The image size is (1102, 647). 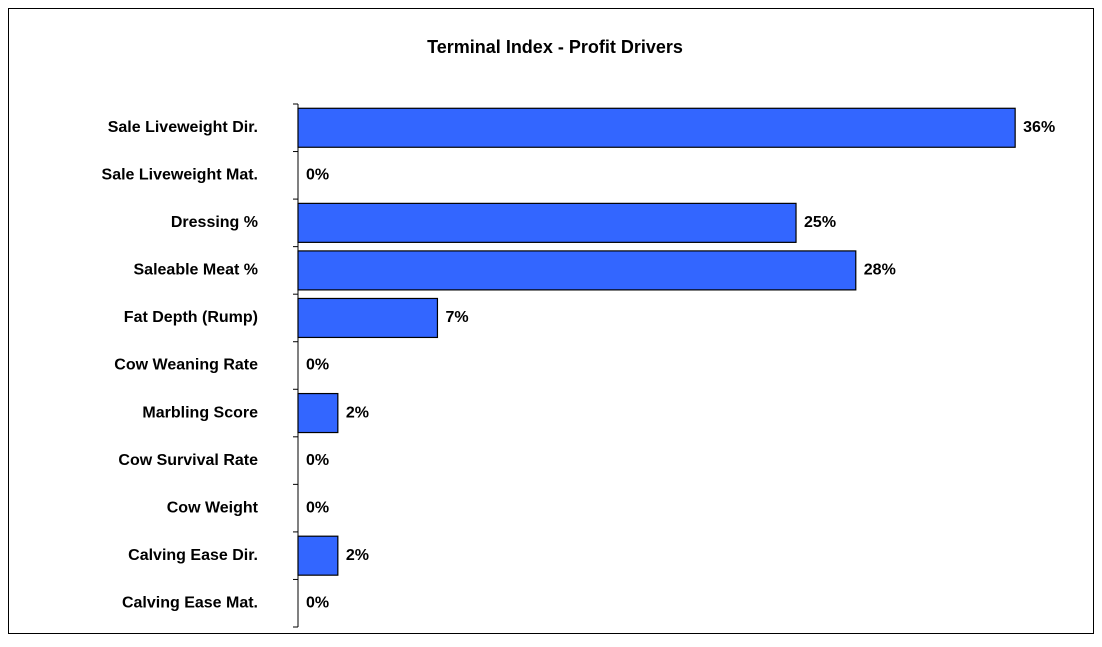 What do you see at coordinates (213, 507) in the screenshot?
I see `y-tick-label: Cow Weight` at bounding box center [213, 507].